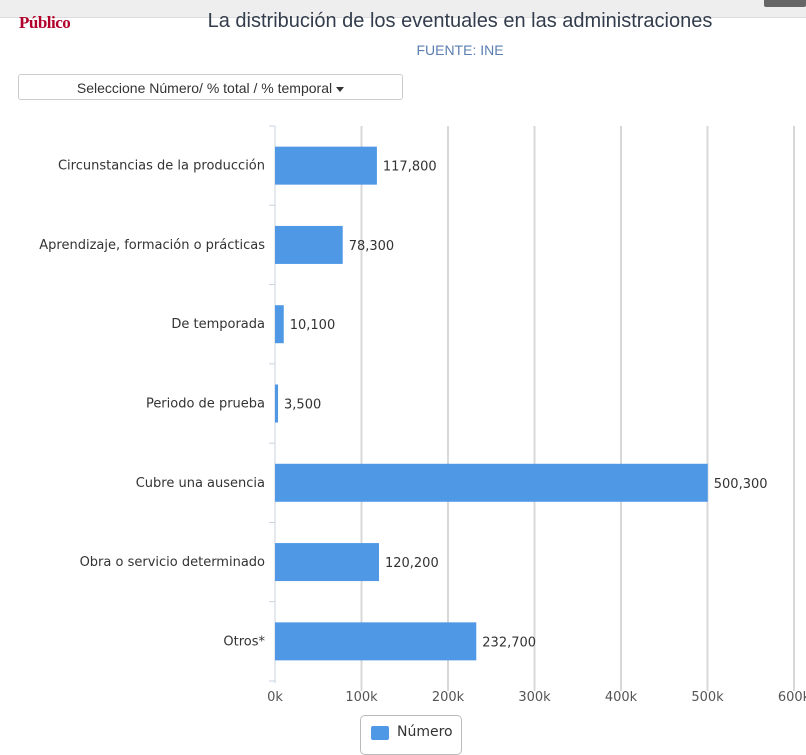 The height and width of the screenshot is (755, 806). Describe the element at coordinates (460, 50) in the screenshot. I see `chart-source: FUENTE: INE` at that location.